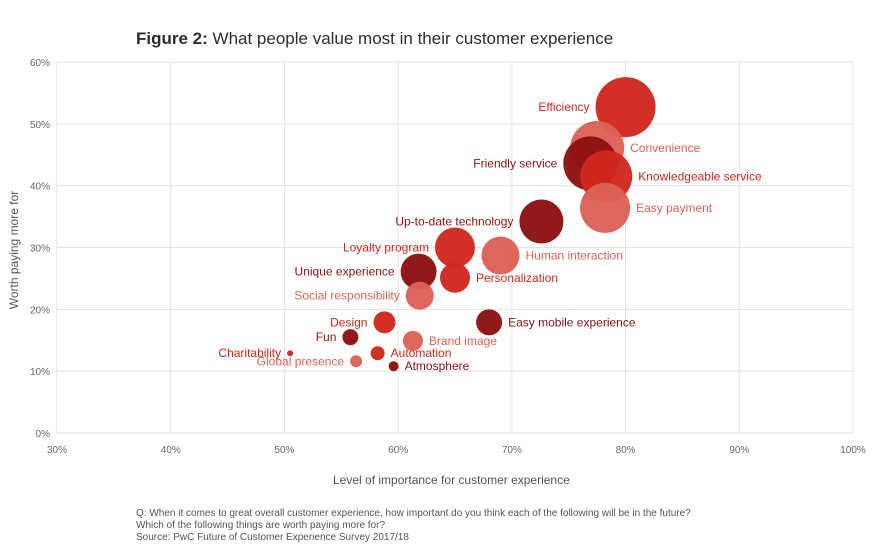  I want to click on bubble-label: Fun, so click(326, 337).